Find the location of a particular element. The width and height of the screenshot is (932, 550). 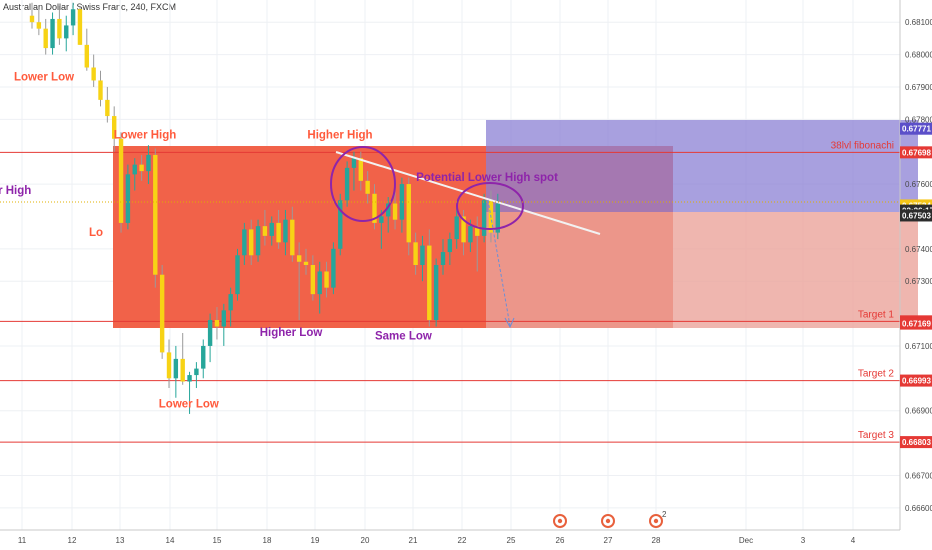

y-tick-label: 0.68000 is located at coordinates (918, 55).